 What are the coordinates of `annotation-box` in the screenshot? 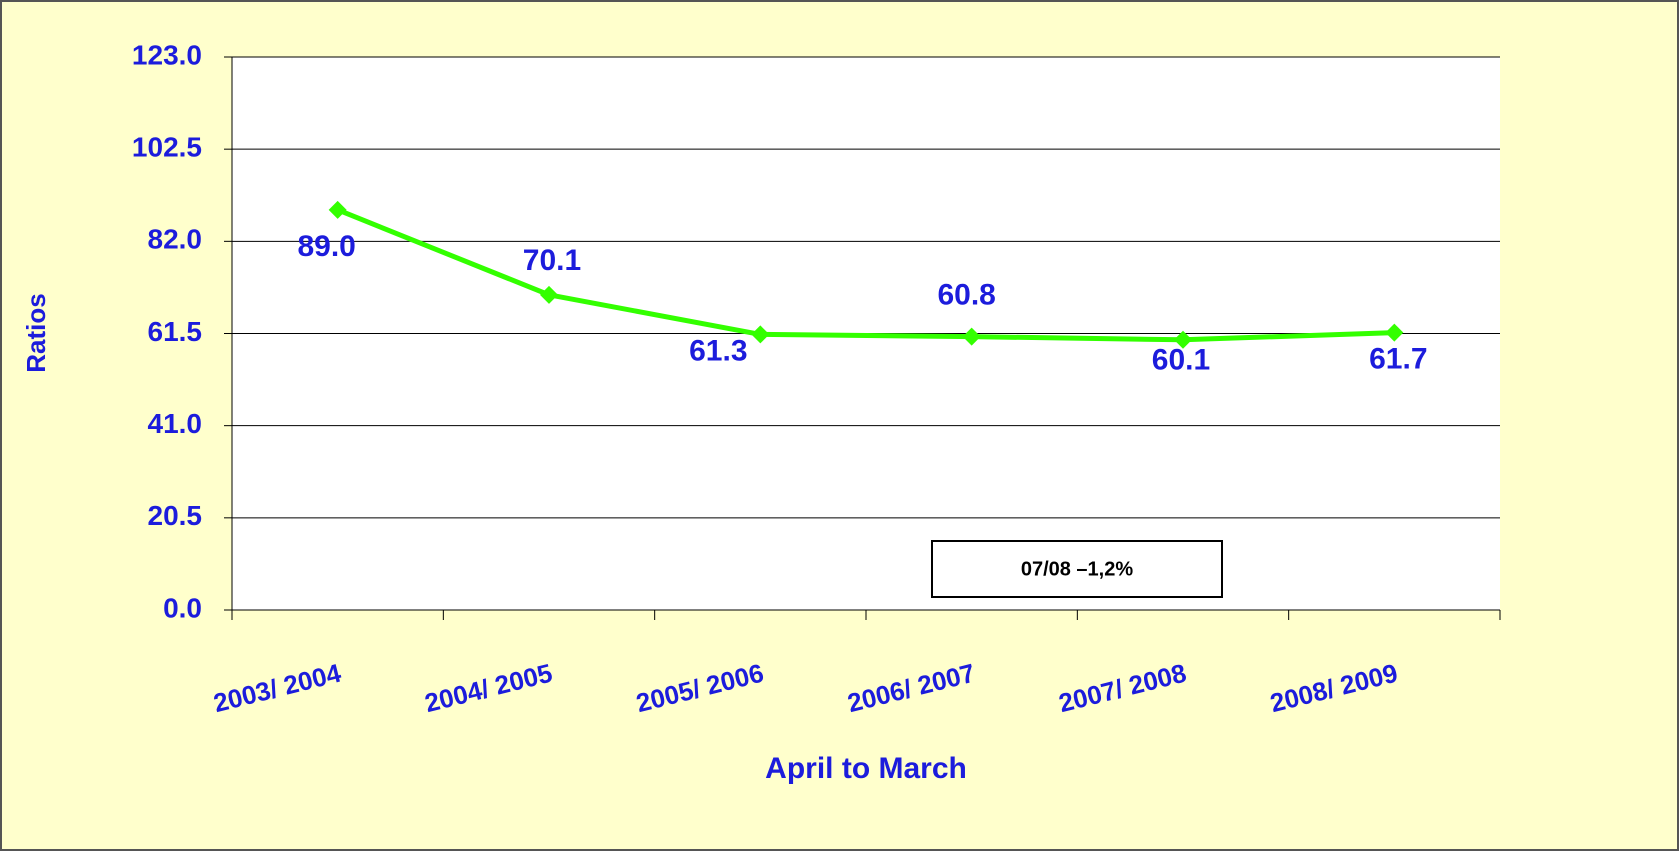 It's located at (1077, 569).